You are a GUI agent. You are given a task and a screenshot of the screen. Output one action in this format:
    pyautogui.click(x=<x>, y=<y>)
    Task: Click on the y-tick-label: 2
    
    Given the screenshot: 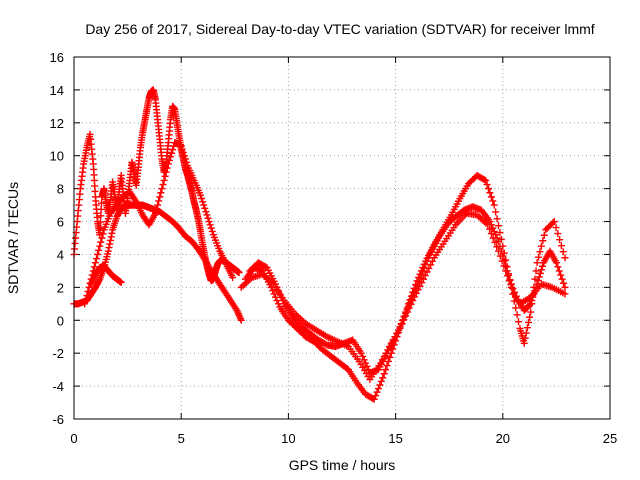 What is the action you would take?
    pyautogui.click(x=60, y=287)
    